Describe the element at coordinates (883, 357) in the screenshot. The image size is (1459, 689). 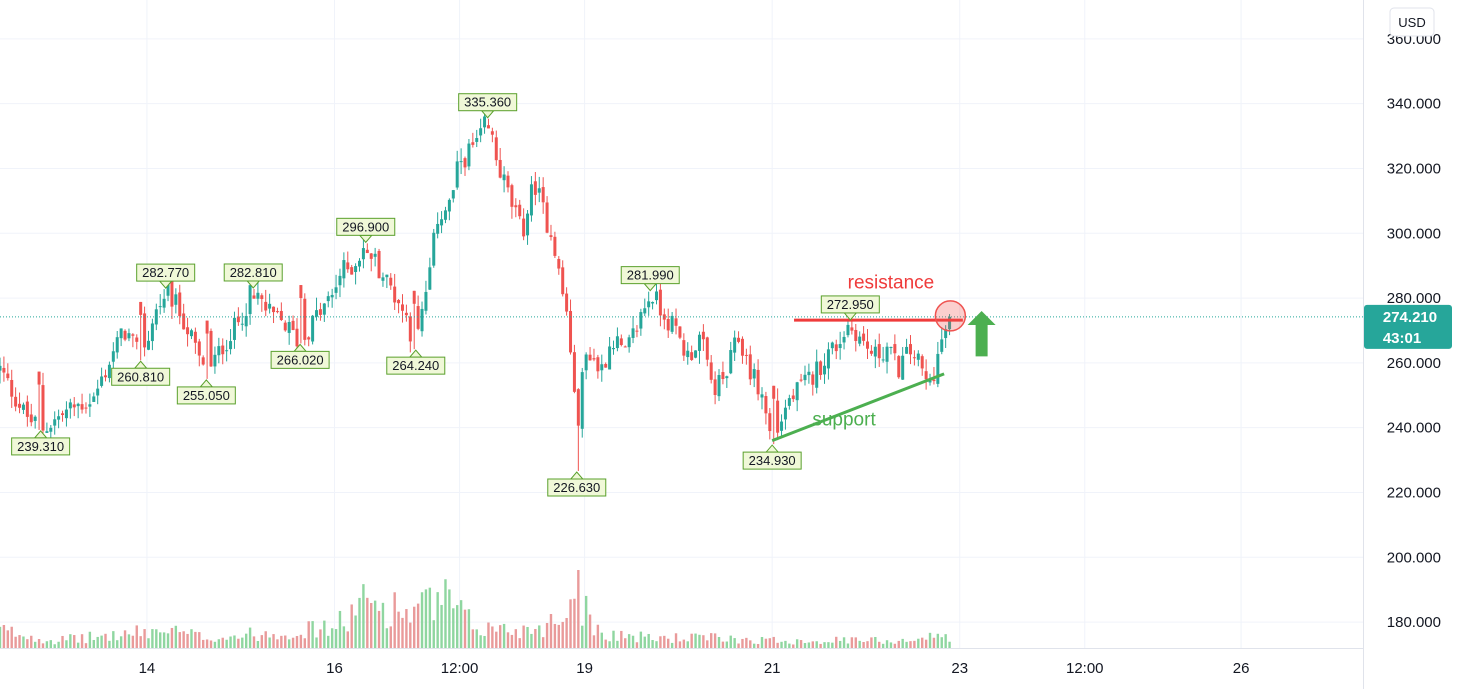
I see `trend-annotations: resistance support` at that location.